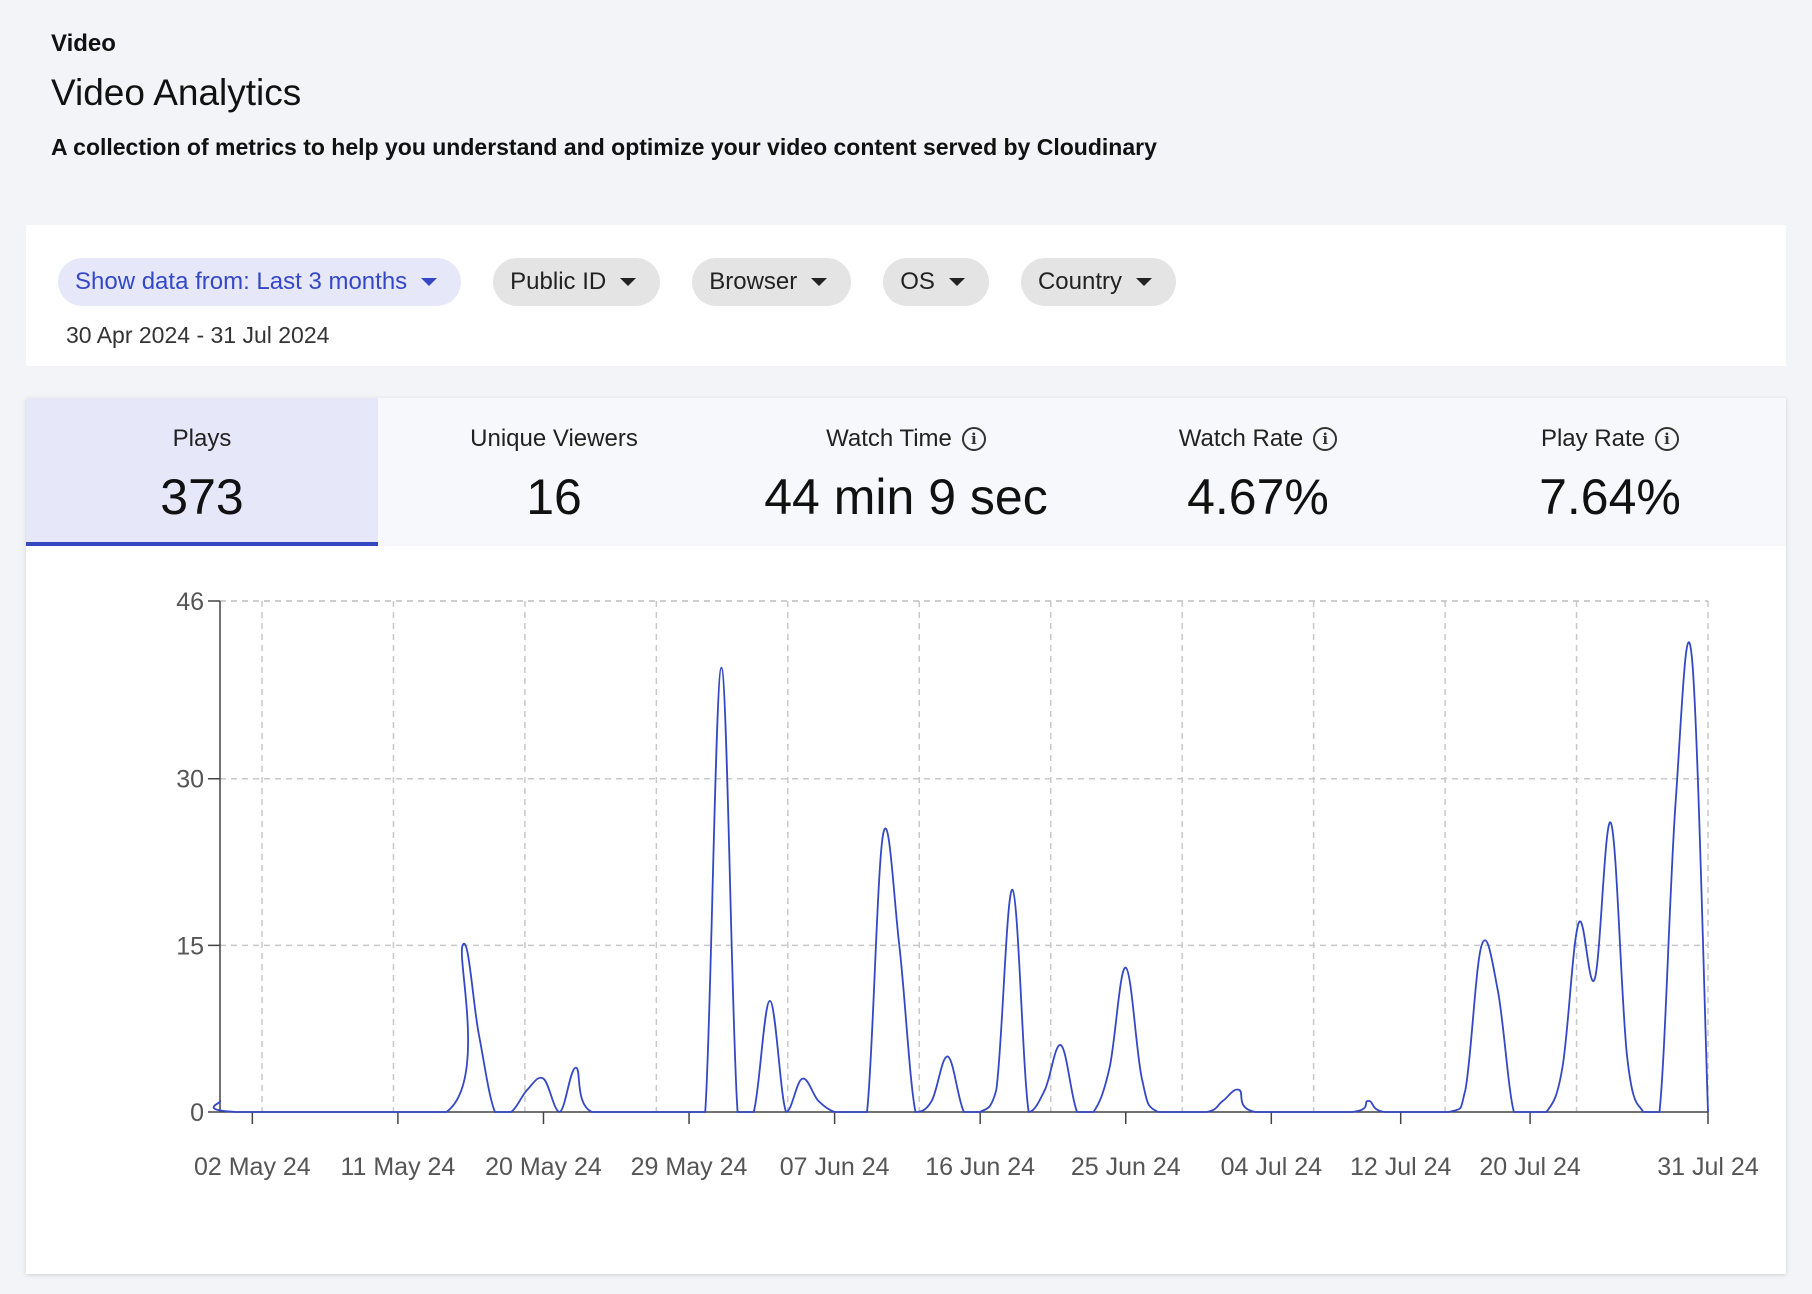 The width and height of the screenshot is (1812, 1294). What do you see at coordinates (176, 92) in the screenshot?
I see `page-title: Video Analytics` at bounding box center [176, 92].